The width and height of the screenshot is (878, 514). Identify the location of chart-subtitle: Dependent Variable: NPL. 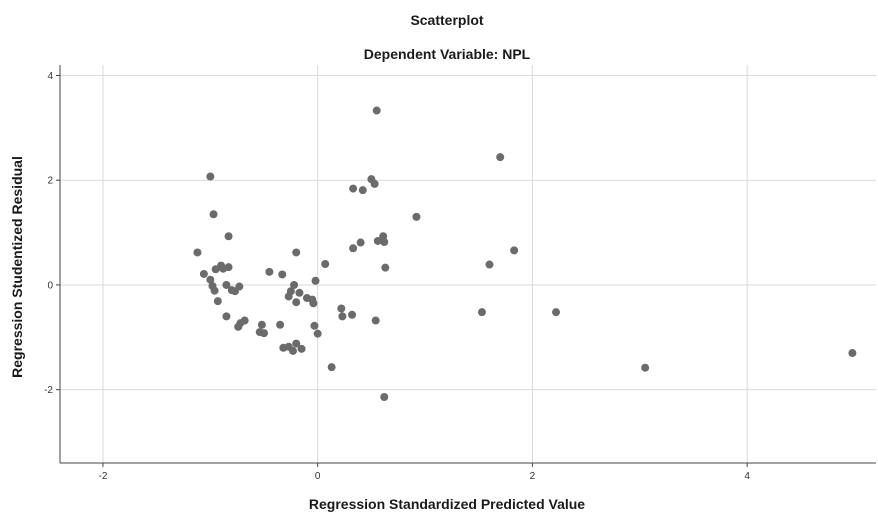
(447, 54).